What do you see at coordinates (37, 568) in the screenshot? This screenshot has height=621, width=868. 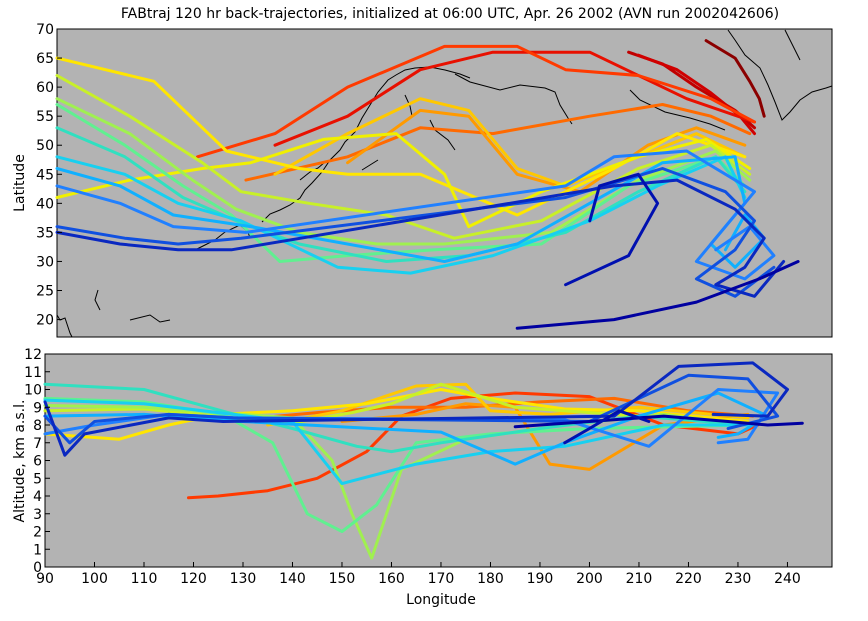 I see `altitude-y-tick-label: 0` at bounding box center [37, 568].